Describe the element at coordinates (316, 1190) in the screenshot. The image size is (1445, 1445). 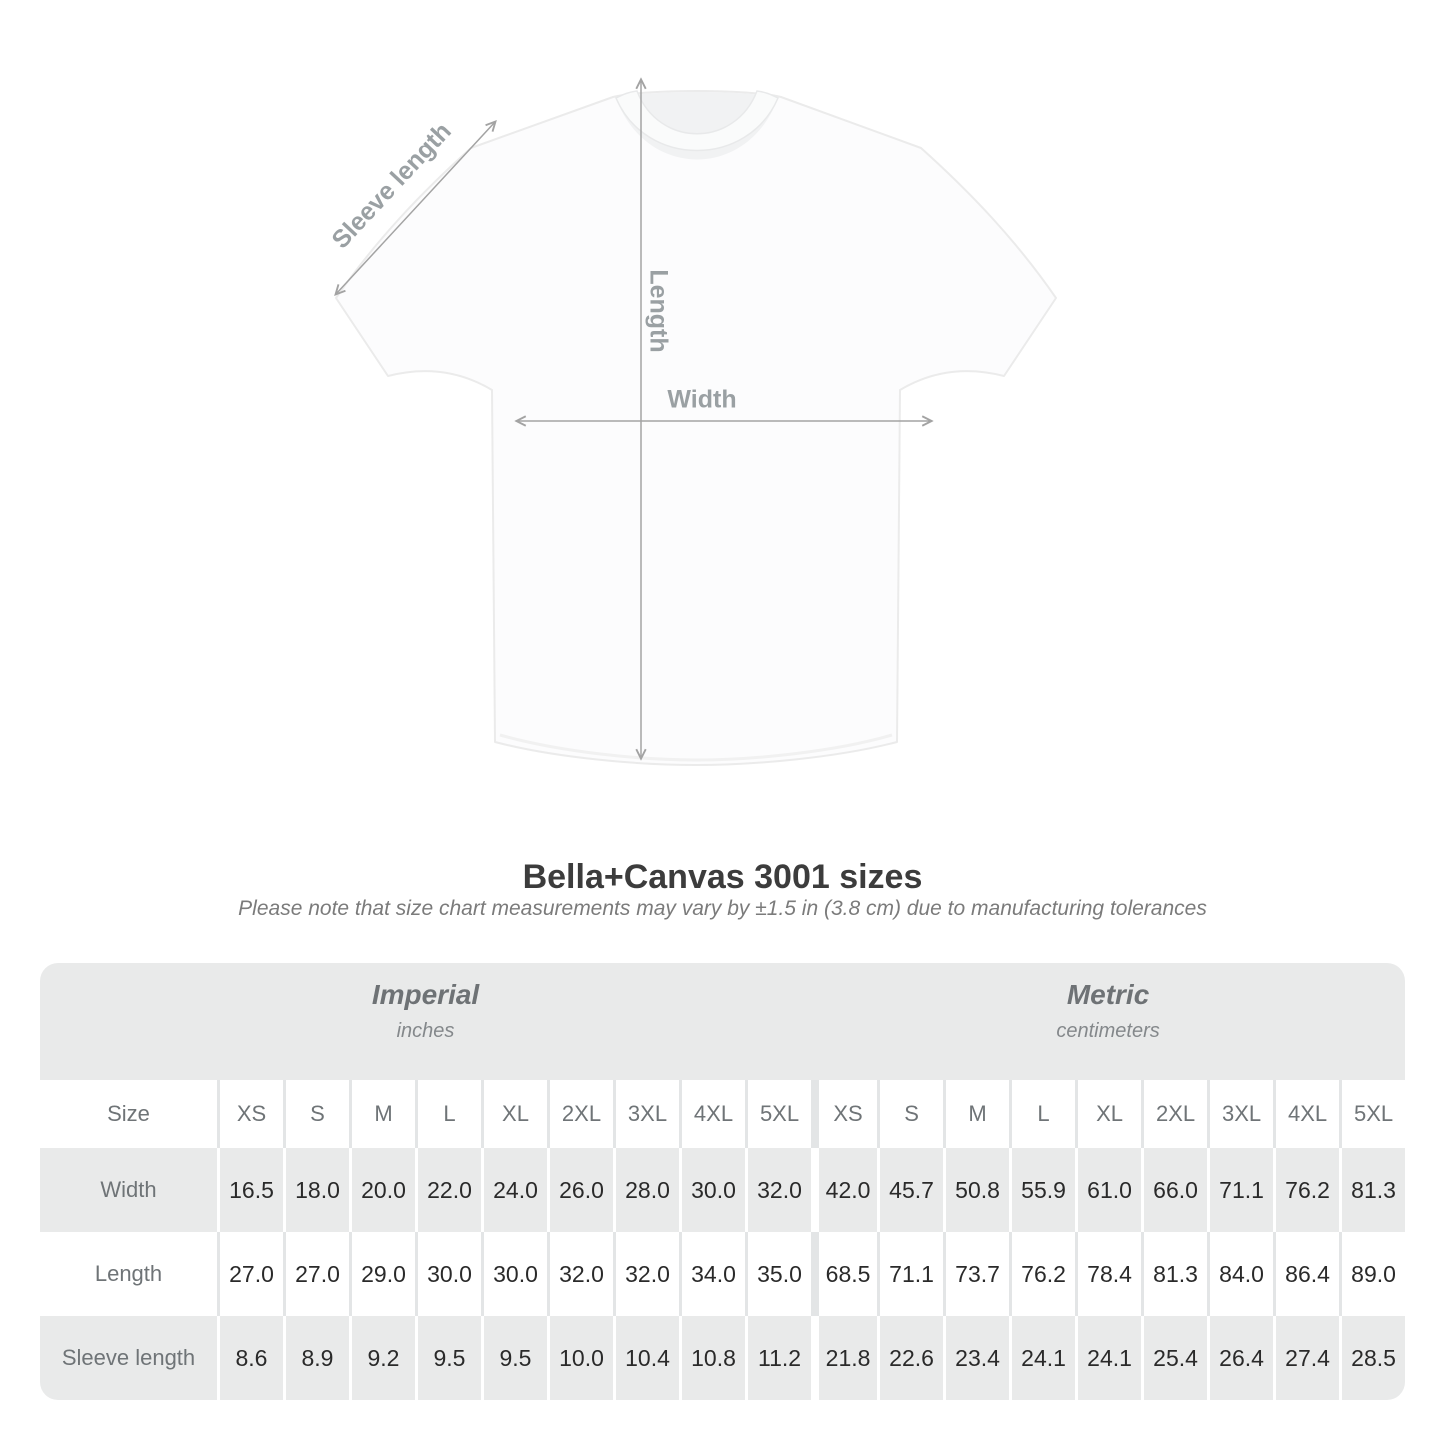
I see `value-cell: 18.0` at that location.